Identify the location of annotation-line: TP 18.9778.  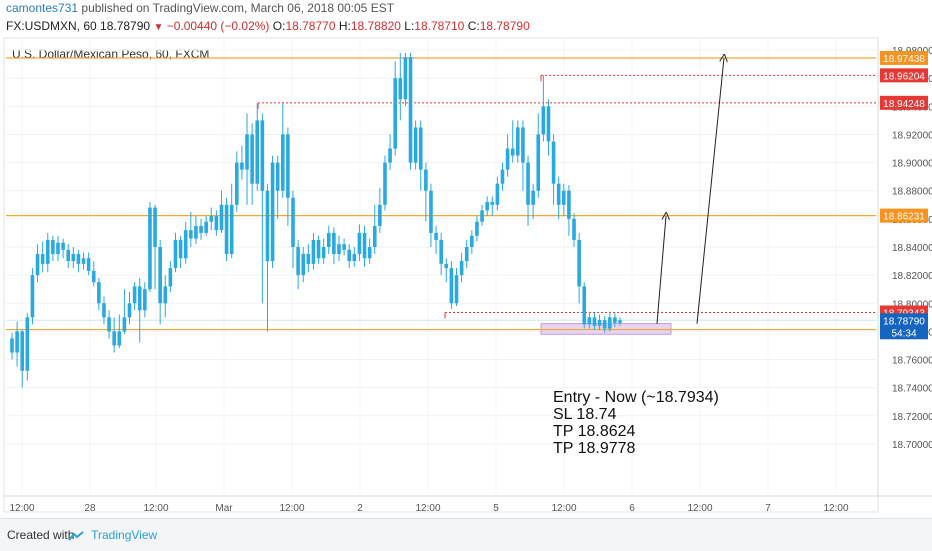
(594, 448).